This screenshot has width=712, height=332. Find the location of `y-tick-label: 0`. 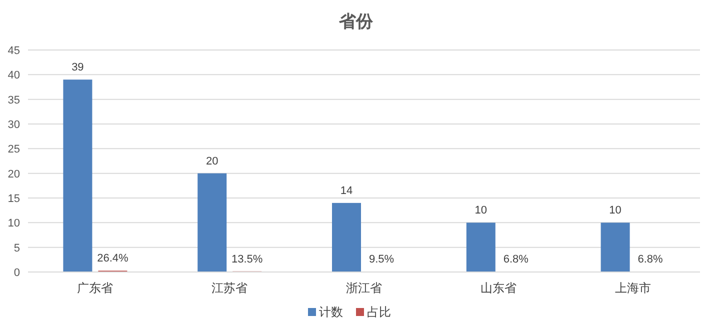

y-tick-label: 0 is located at coordinates (17, 273).